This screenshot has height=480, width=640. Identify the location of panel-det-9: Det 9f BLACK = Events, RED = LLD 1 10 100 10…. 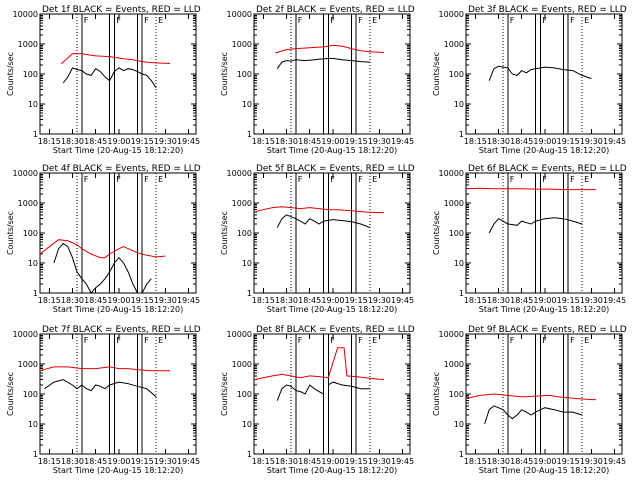
(529, 400).